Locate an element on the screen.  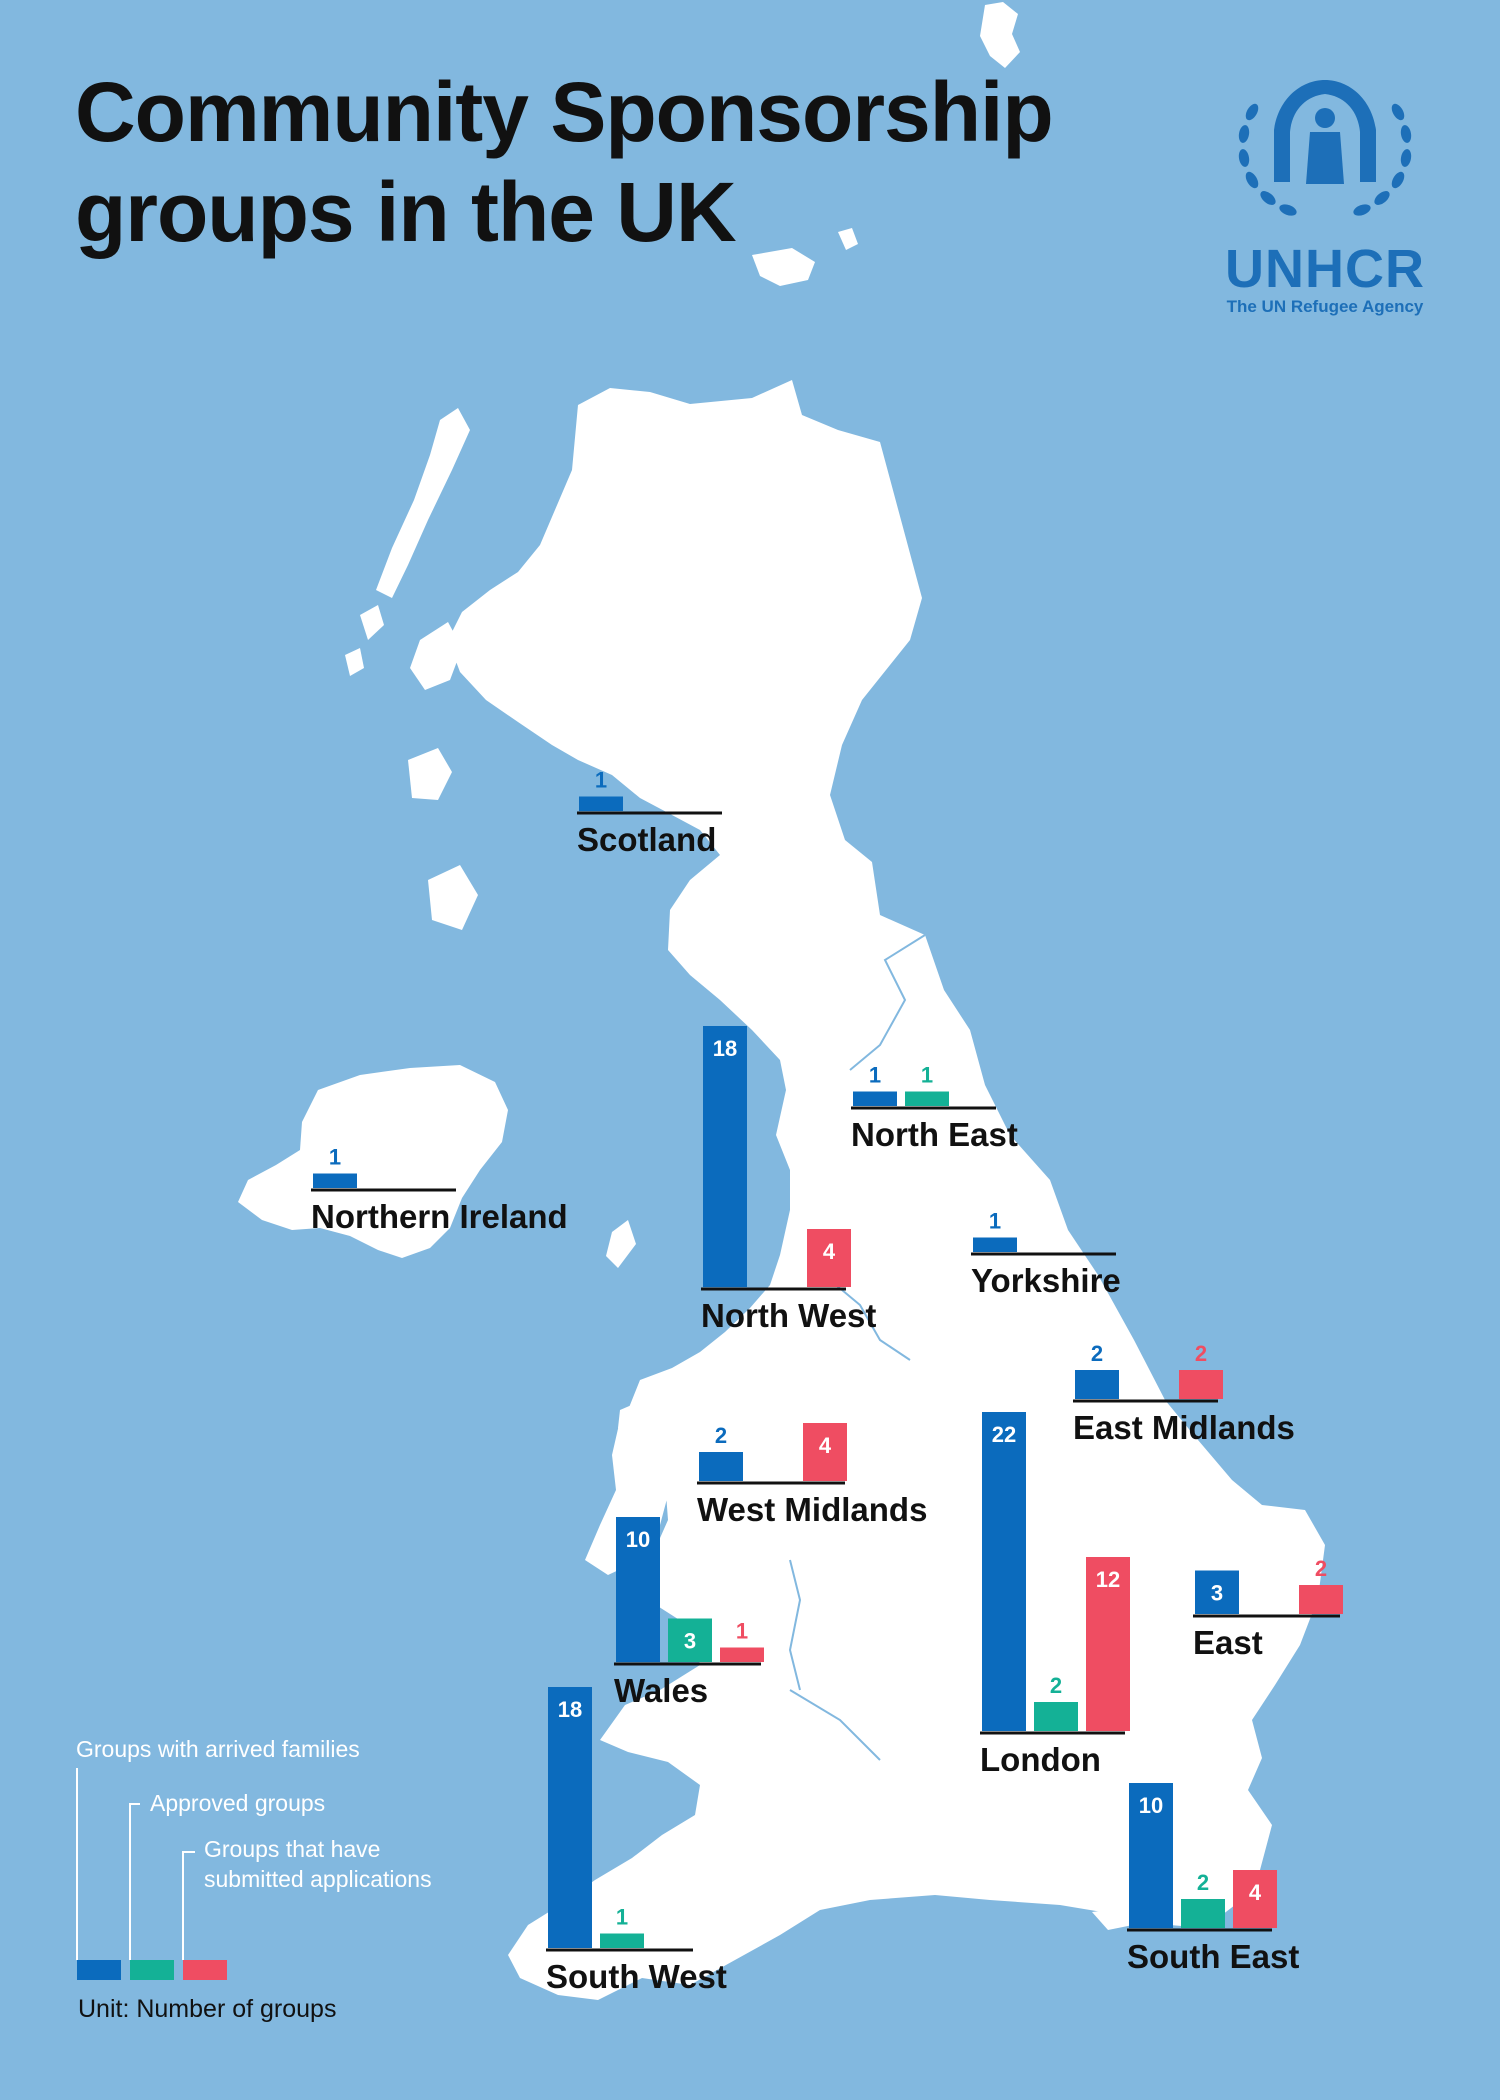
south-east-bar-approved is located at coordinates (1203, 1913).